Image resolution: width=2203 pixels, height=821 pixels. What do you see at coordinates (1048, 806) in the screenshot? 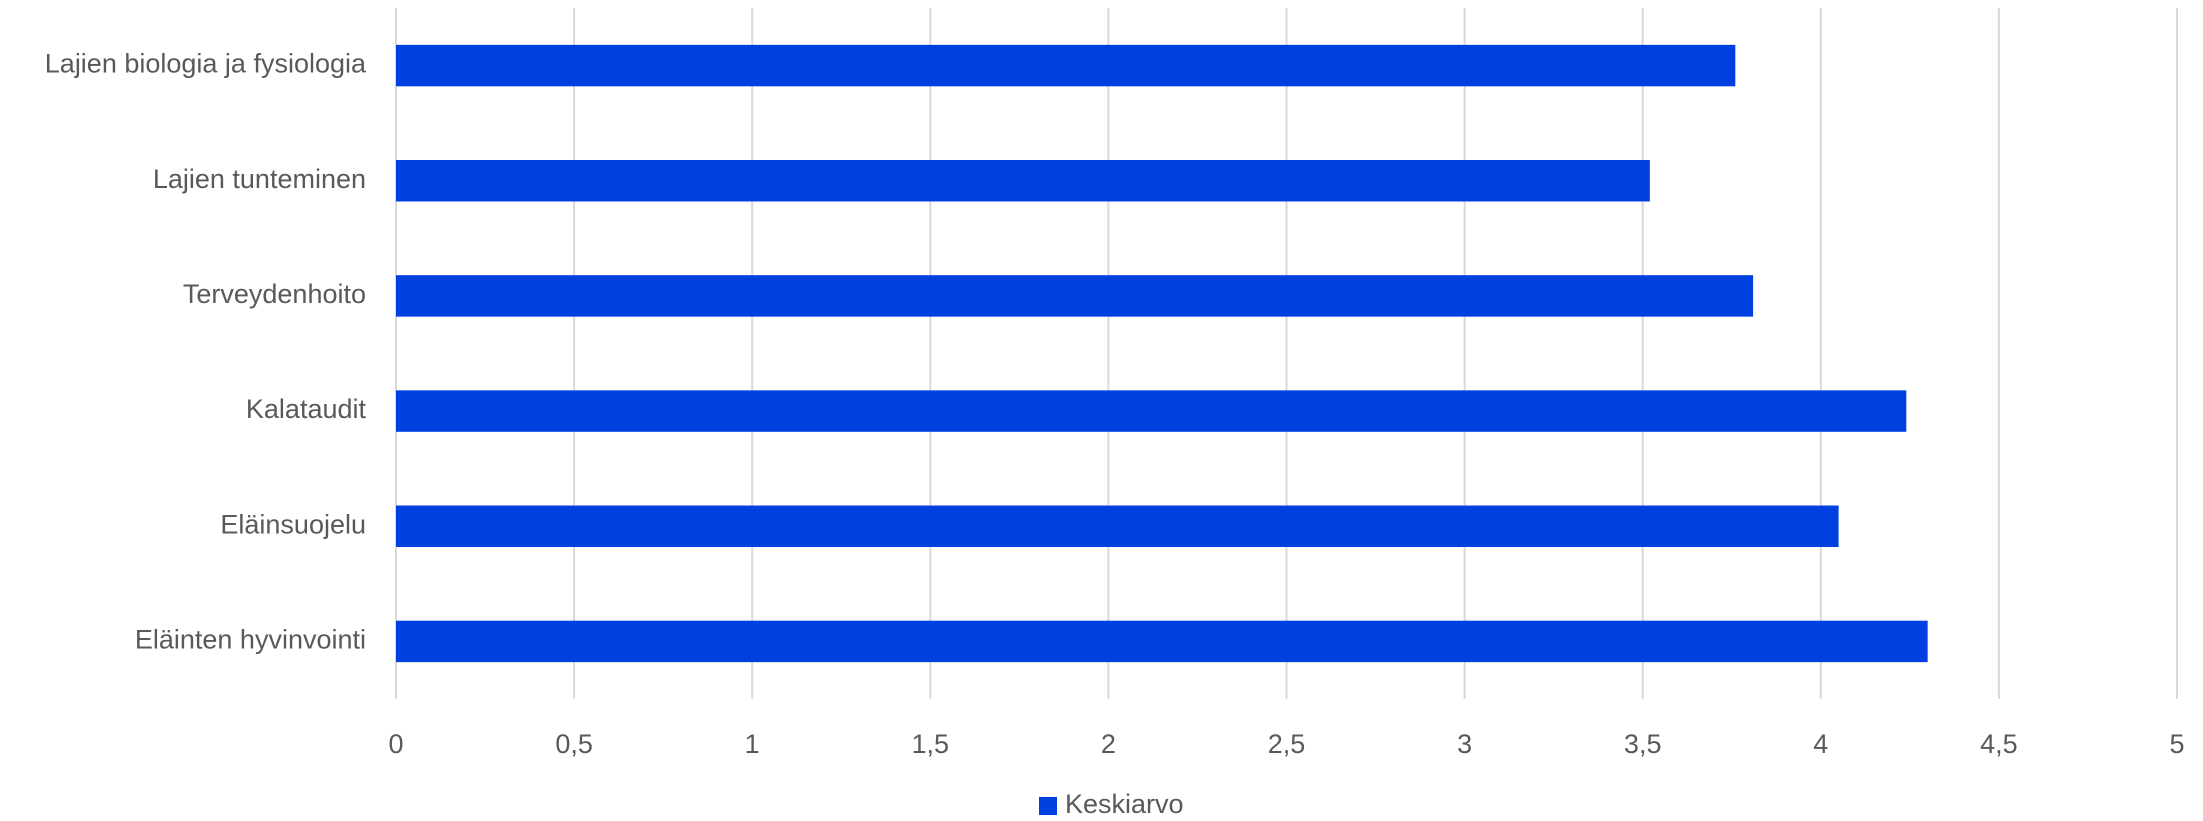
I see `legend-swatch-keskiarvo` at bounding box center [1048, 806].